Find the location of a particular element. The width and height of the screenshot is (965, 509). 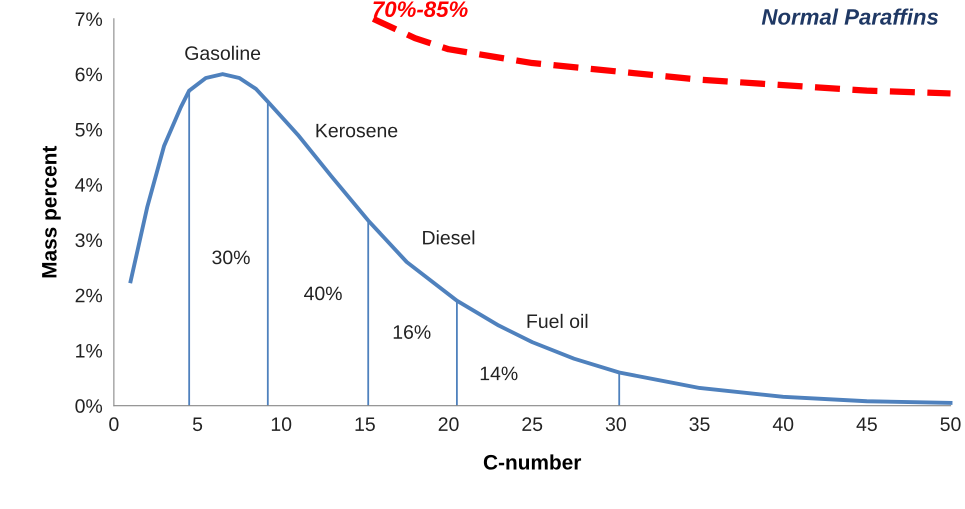

y-axis-title: Mass percent is located at coordinates (51, 212).